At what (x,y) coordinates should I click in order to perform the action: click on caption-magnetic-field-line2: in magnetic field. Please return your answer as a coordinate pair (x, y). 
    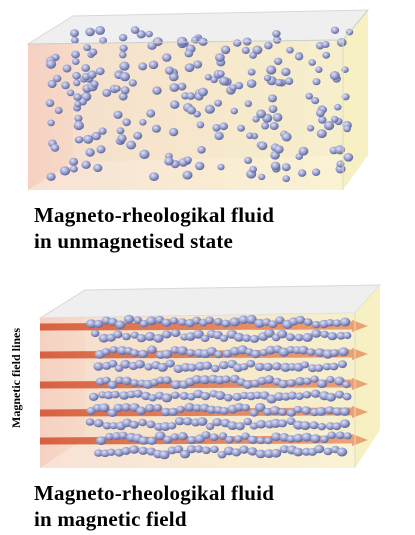
    Looking at the image, I should click on (110, 519).